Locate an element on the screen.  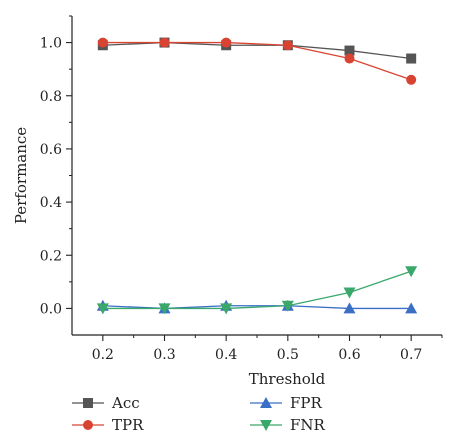
series-fnr is located at coordinates (257, 290).